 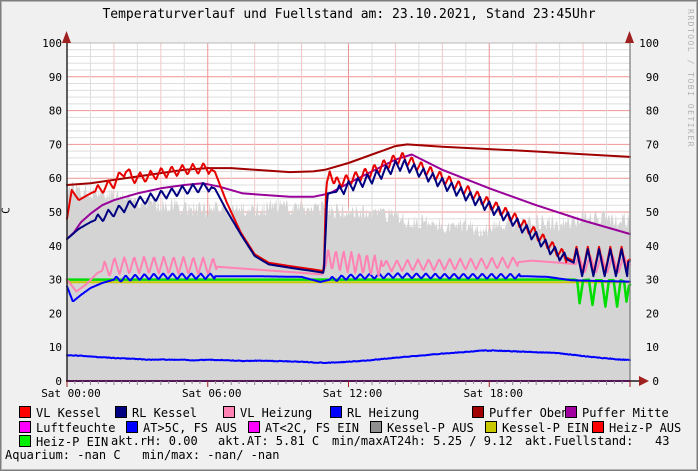 I want to click on legend-key-heiz-p-ein: Heiz-P EIN, so click(x=63, y=442).